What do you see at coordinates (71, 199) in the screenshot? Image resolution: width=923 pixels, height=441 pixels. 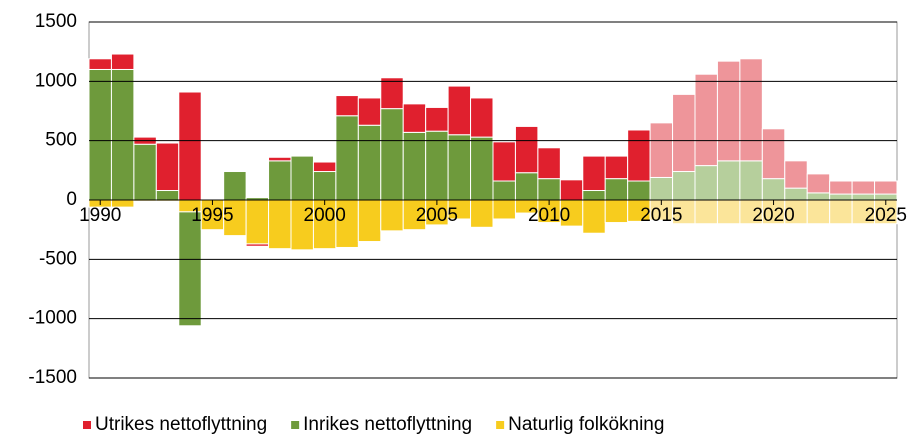 I see `y-tick-label: 0` at bounding box center [71, 199].